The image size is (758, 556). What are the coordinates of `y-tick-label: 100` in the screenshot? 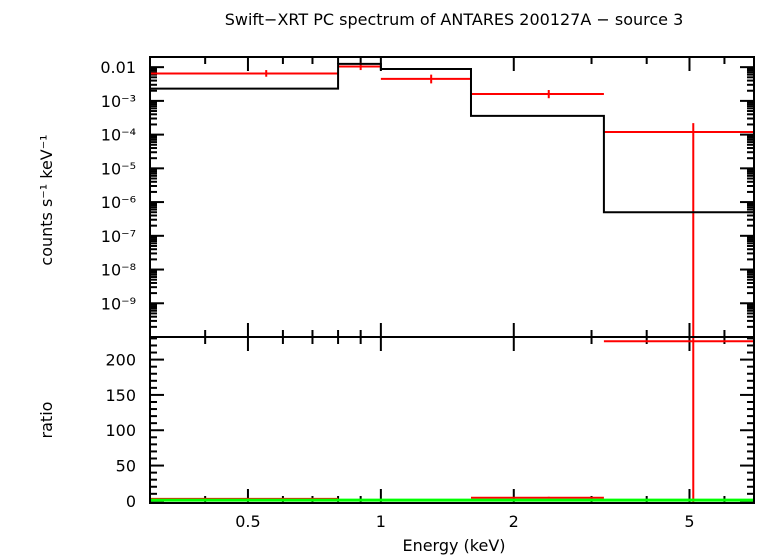 It's located at (120, 430).